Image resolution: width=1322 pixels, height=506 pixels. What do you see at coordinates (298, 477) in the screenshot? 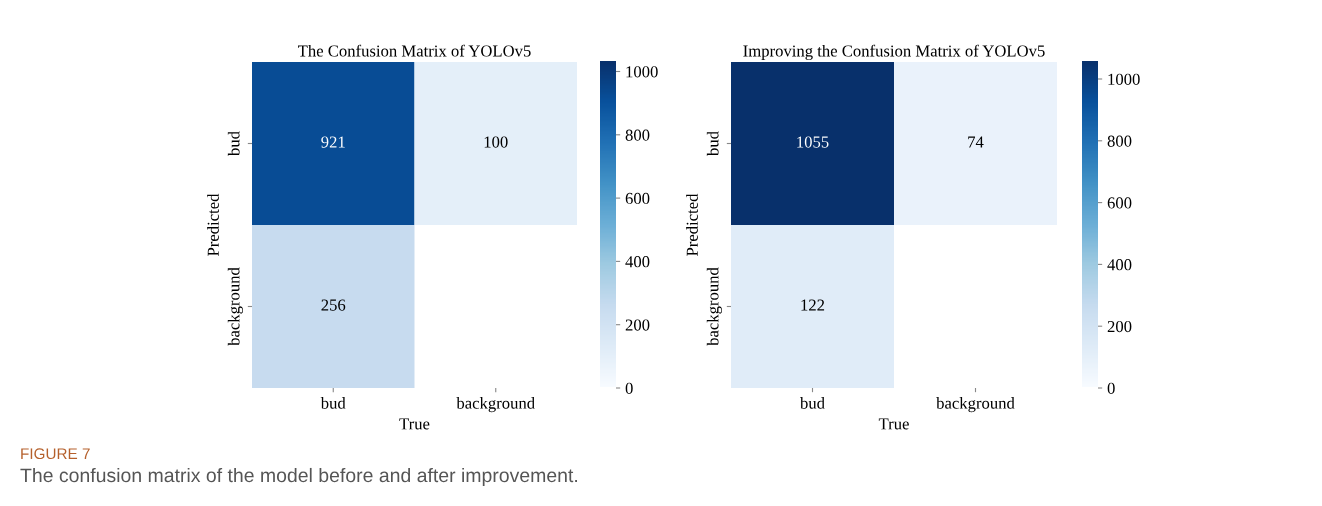
I see `text: The confusion matrix of the model before and after improvement.` at bounding box center [298, 477].